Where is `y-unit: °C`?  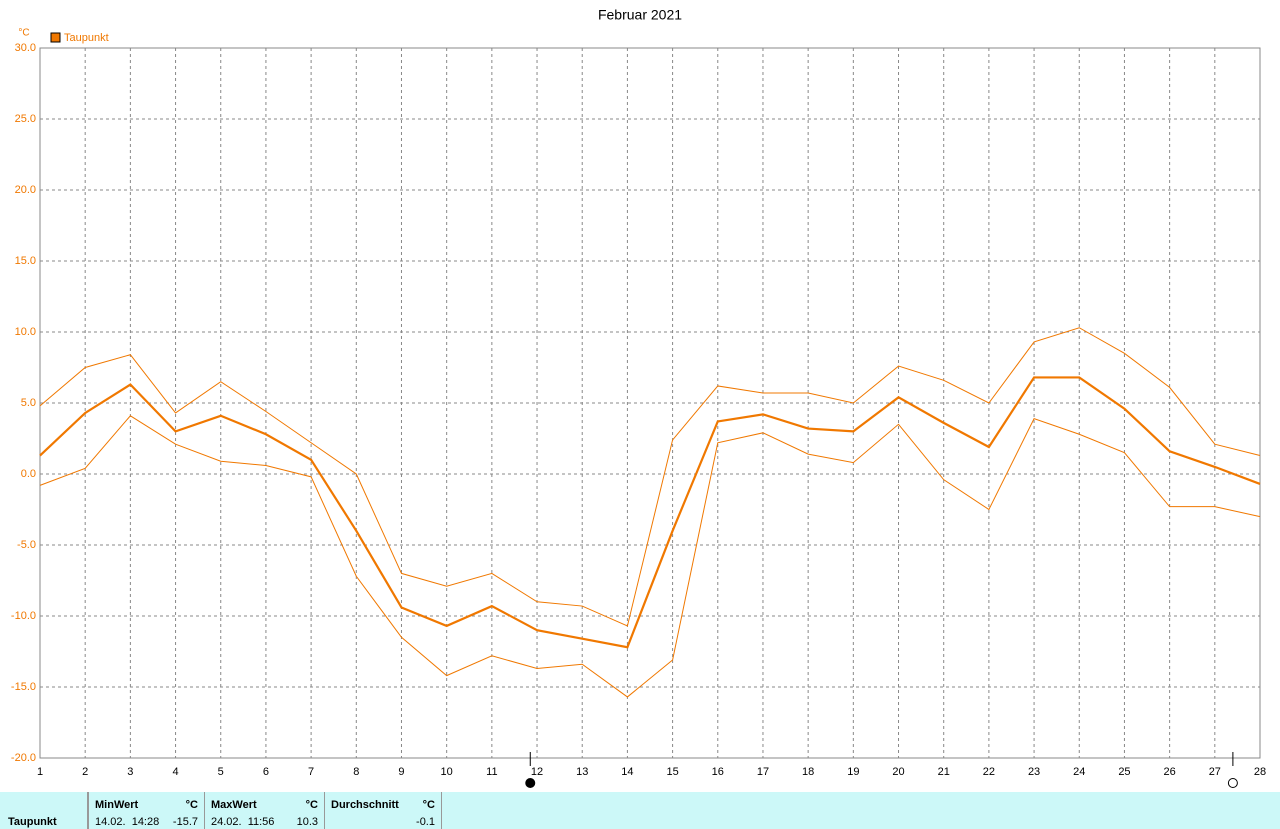 y-unit: °C is located at coordinates (23, 33).